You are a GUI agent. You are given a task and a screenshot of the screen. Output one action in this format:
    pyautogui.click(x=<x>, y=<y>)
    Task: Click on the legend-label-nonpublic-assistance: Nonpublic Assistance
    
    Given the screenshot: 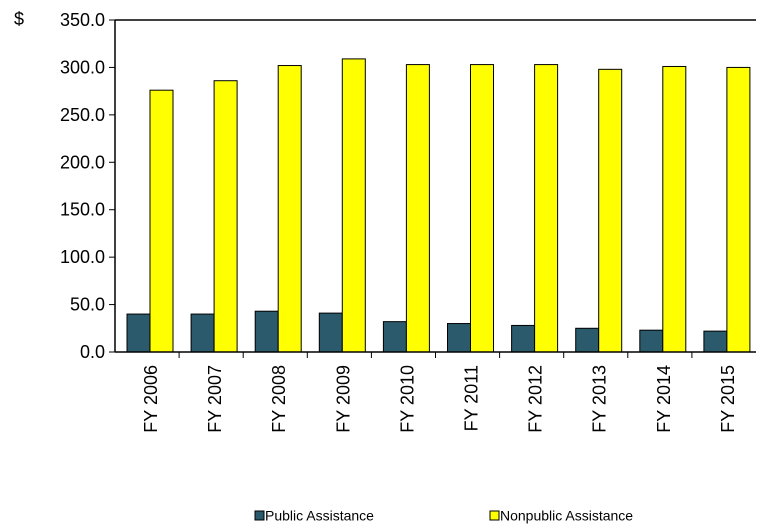 What is the action you would take?
    pyautogui.click(x=566, y=516)
    